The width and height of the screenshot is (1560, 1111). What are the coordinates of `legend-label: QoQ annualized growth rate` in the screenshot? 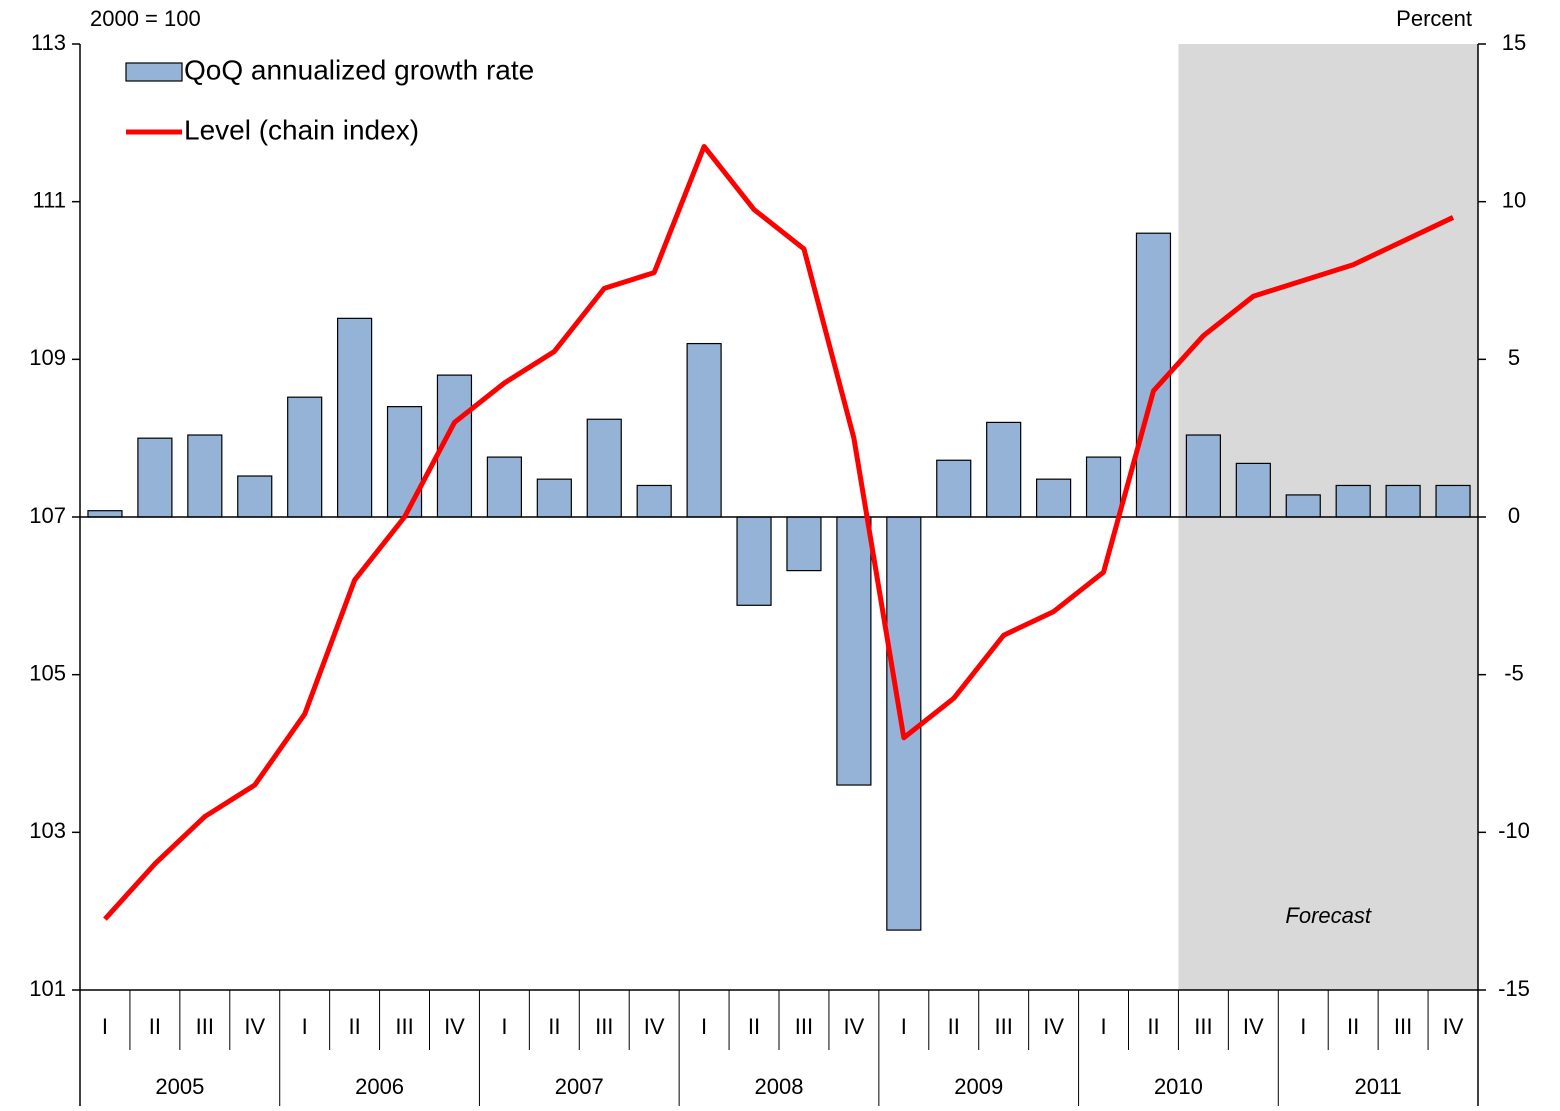 It's located at (359, 69).